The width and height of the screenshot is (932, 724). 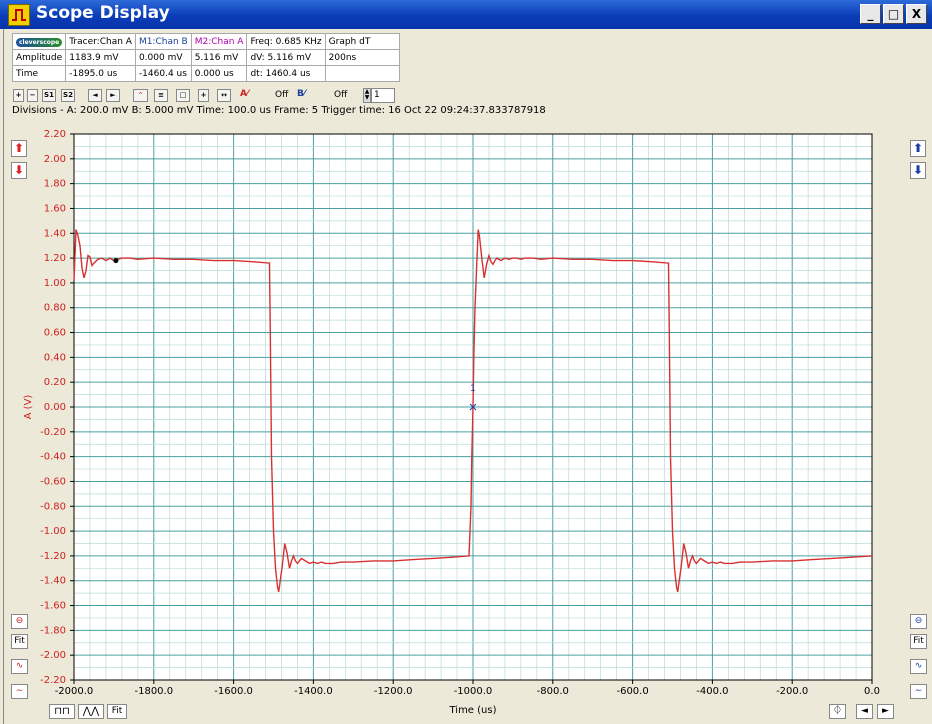 What do you see at coordinates (383, 95) in the screenshot?
I see `frame-spinner: 1` at bounding box center [383, 95].